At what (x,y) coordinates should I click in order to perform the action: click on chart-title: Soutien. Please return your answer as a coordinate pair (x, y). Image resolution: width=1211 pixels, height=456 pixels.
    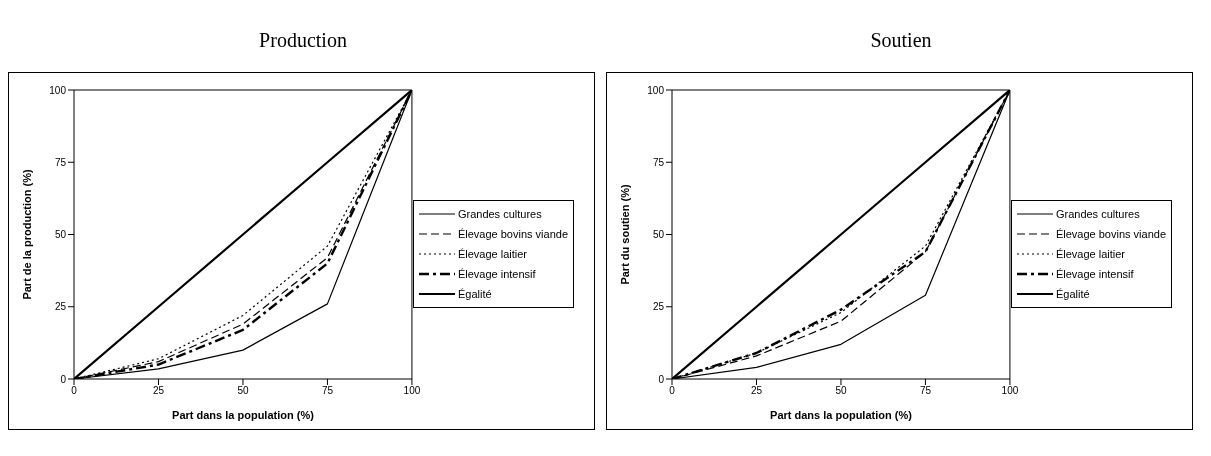
    Looking at the image, I should click on (901, 40).